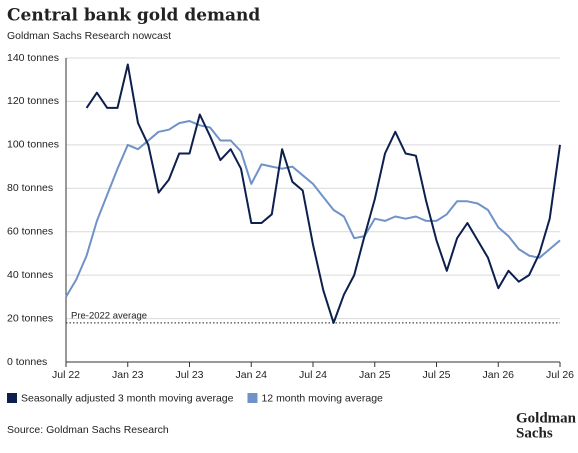 The image size is (578, 453). Describe the element at coordinates (313, 375) in the screenshot. I see `x-tick-label: Jul 24` at that location.